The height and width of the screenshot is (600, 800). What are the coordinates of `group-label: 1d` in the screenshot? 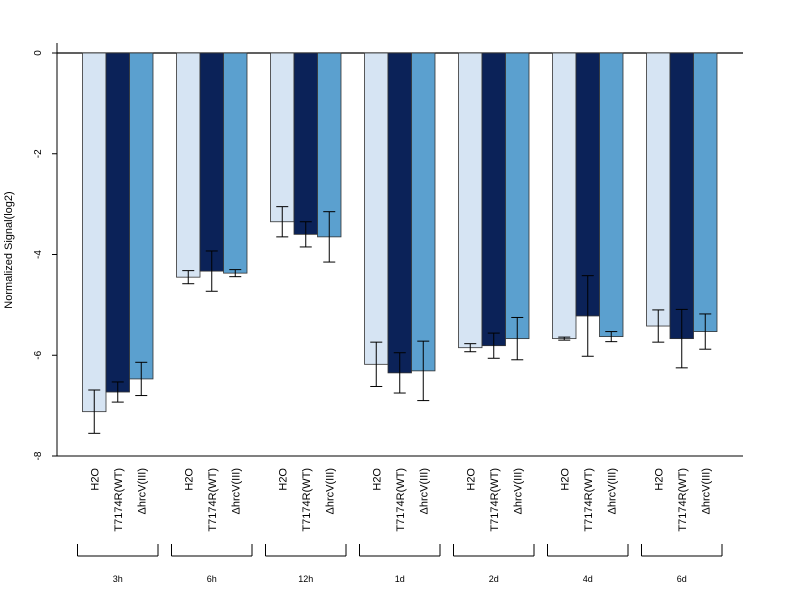 It's located at (400, 579).